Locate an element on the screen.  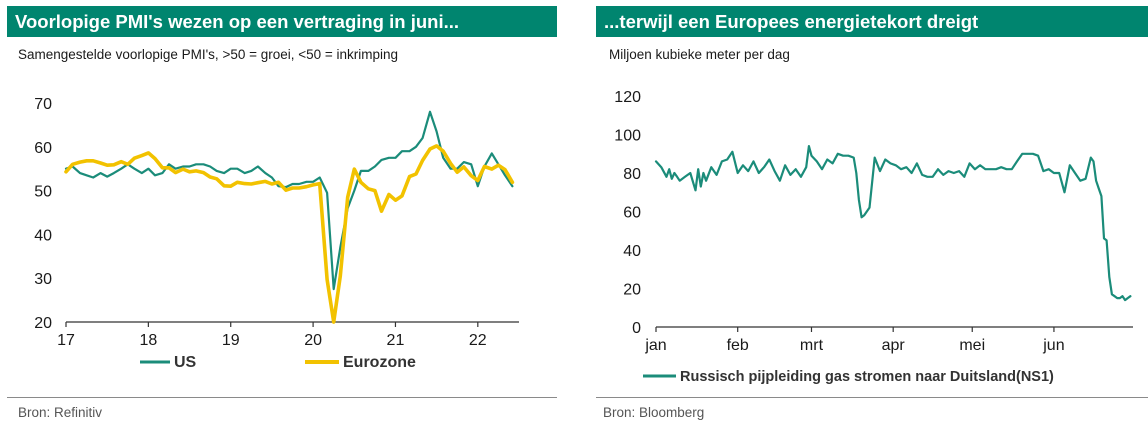
source-note: Bron: Bloomberg is located at coordinates (654, 412).